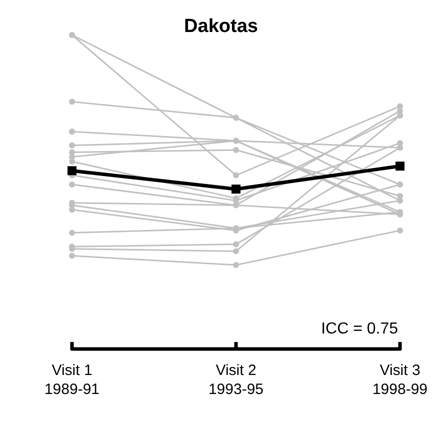 The width and height of the screenshot is (442, 428). I want to click on x-tick-label: Visit 1 1989-91, so click(72, 380).